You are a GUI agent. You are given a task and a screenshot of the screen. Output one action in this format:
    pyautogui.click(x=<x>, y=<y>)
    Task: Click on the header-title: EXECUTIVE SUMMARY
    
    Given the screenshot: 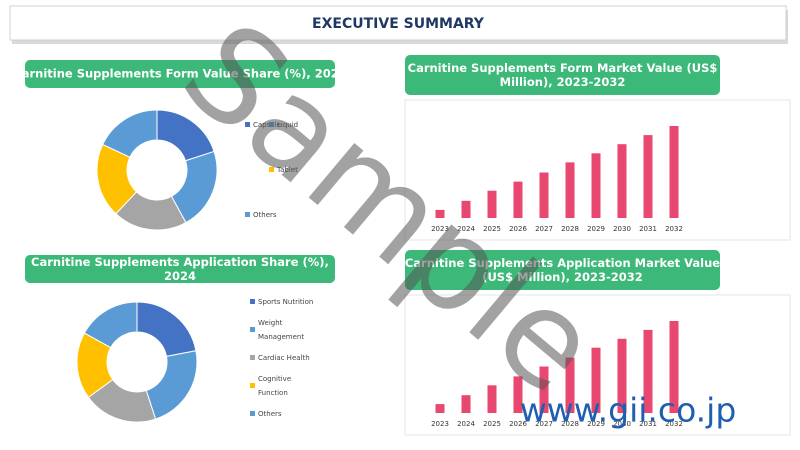 What is the action you would take?
    pyautogui.click(x=398, y=24)
    